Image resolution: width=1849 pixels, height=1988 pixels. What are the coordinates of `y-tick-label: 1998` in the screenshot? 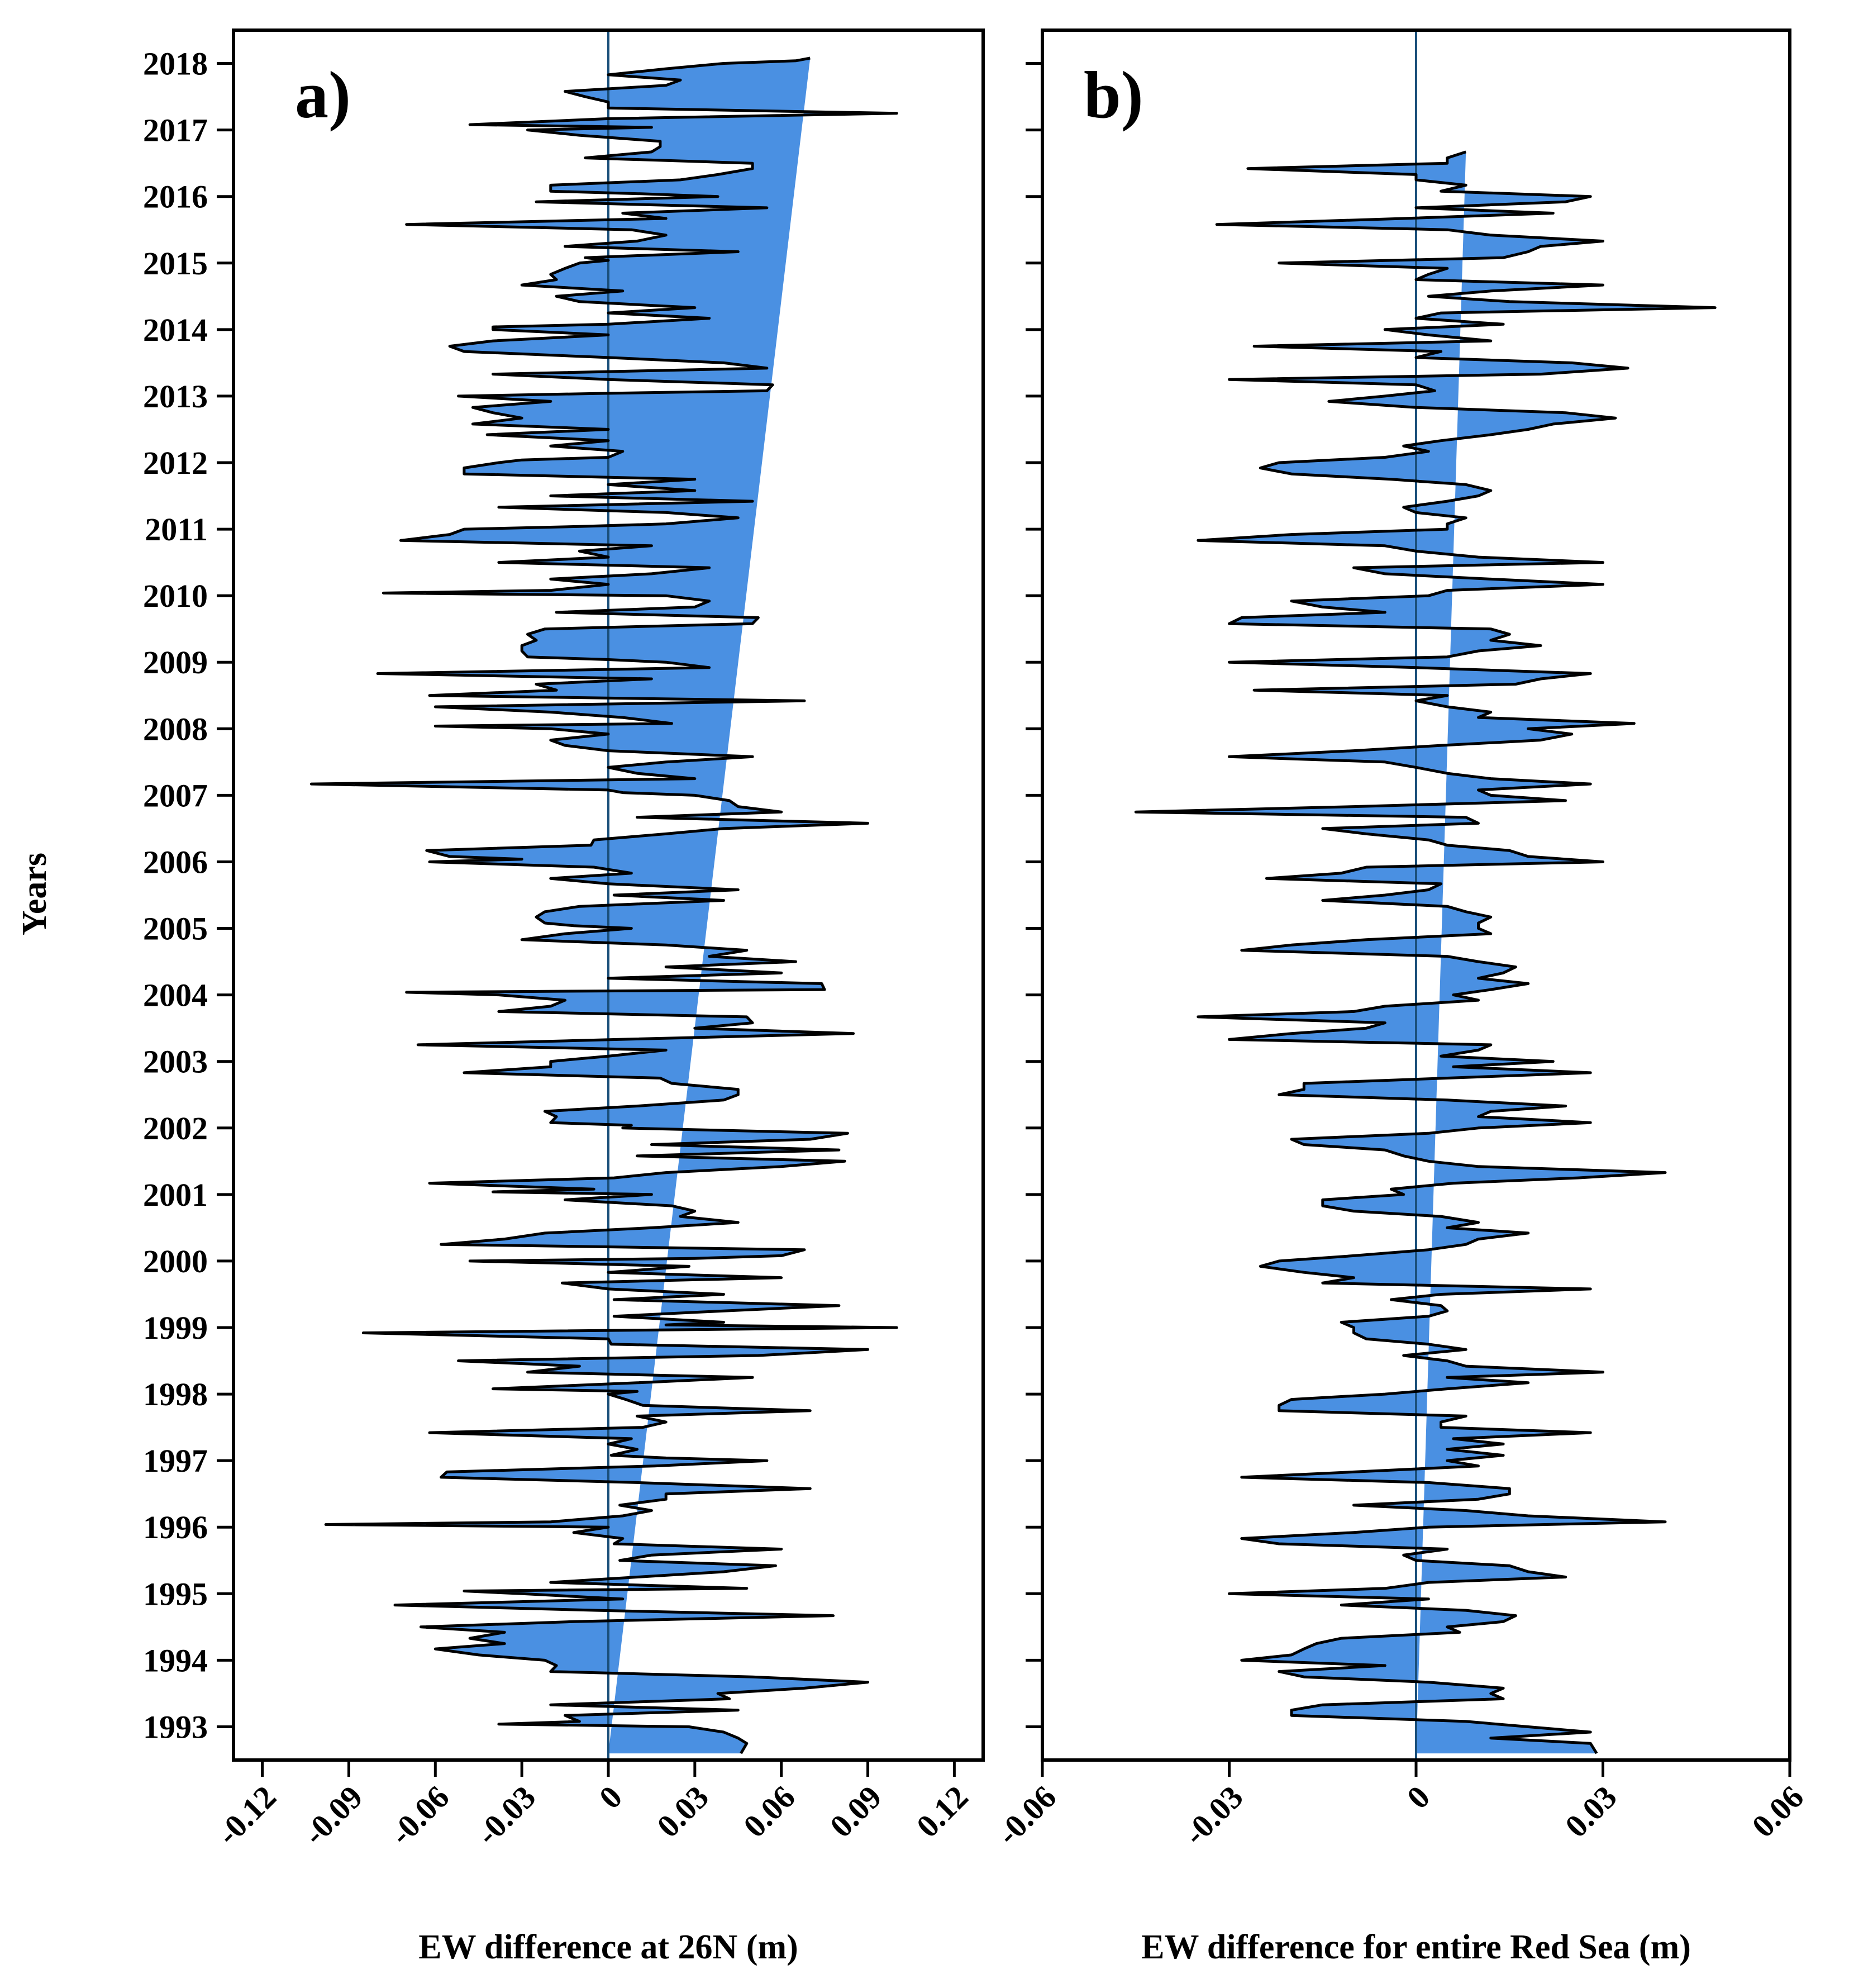 It's located at (175, 1394).